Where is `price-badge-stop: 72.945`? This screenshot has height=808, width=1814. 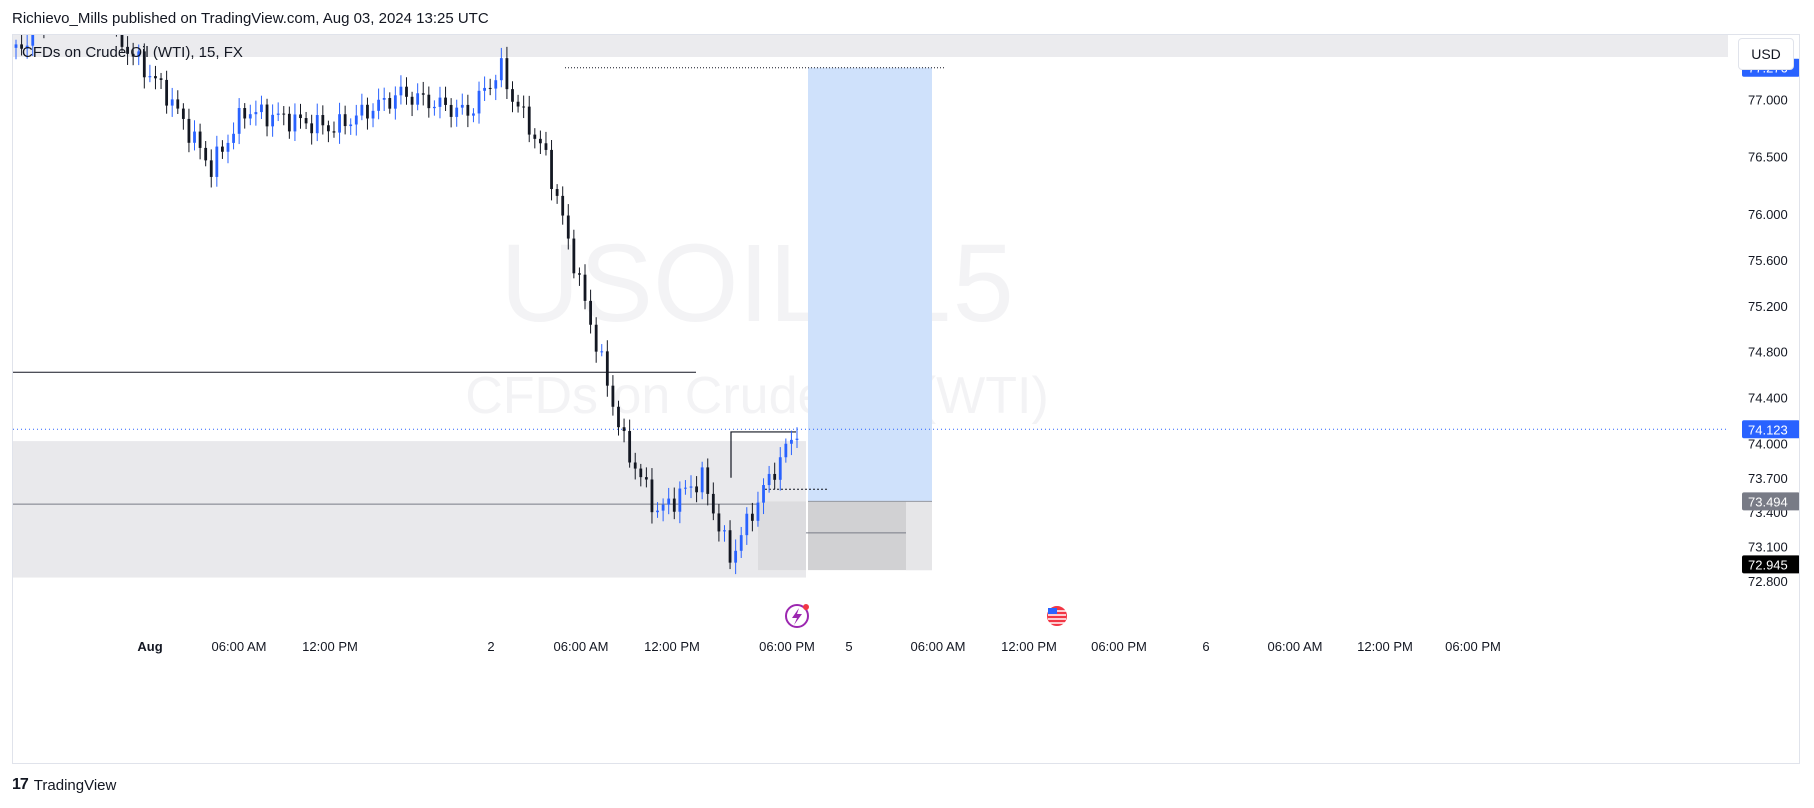
price-badge-stop: 72.945 is located at coordinates (1770, 564).